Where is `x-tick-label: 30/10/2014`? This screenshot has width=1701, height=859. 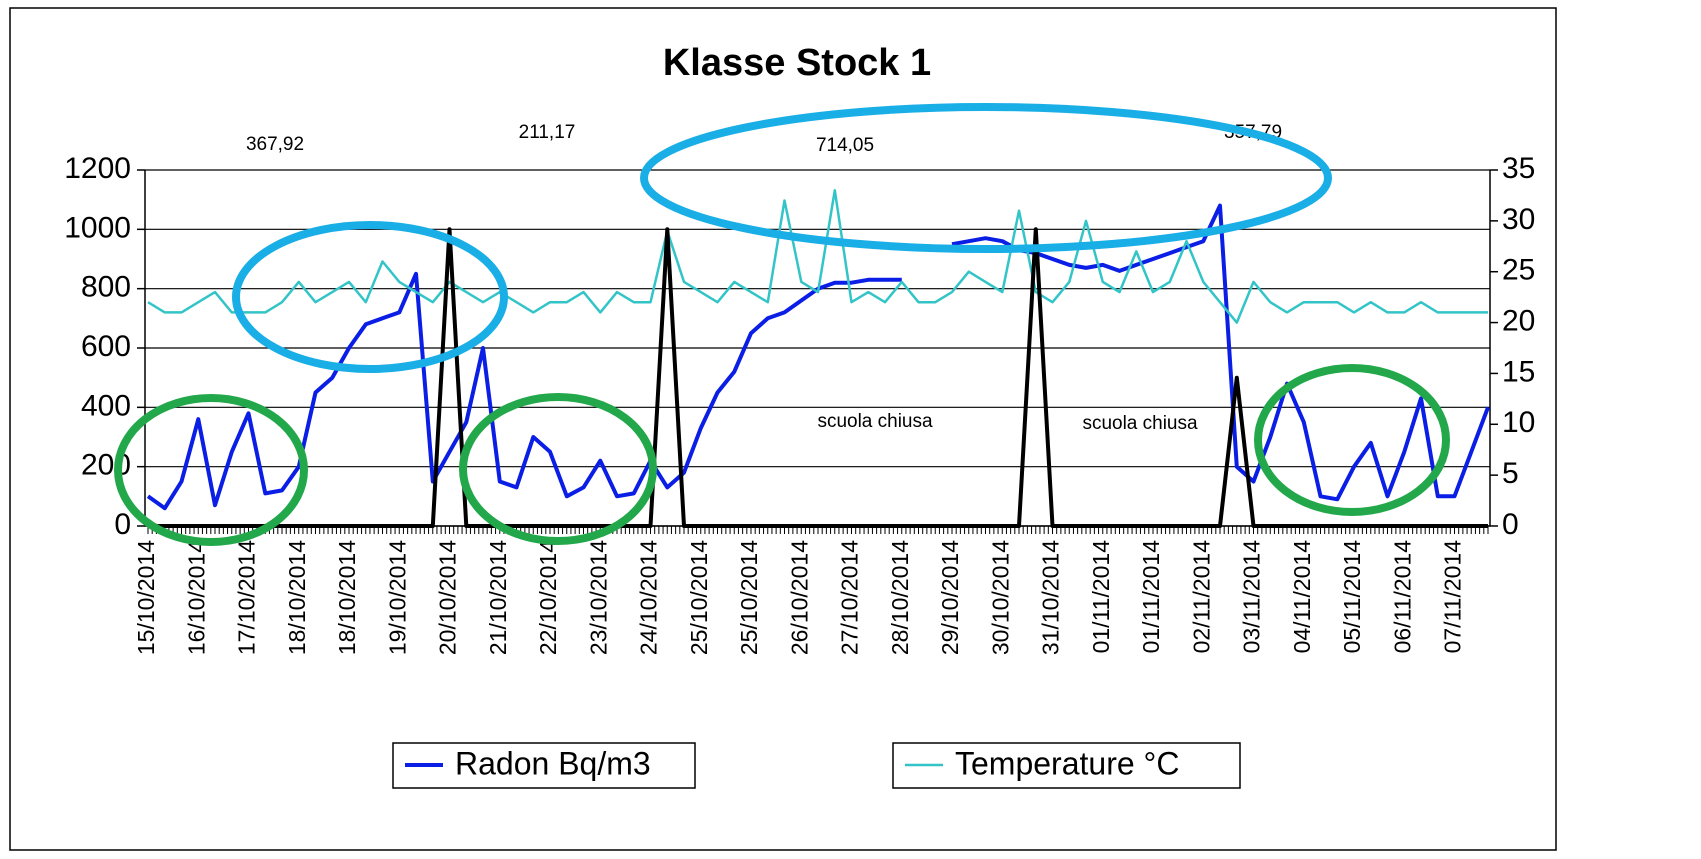
x-tick-label: 30/10/2014 is located at coordinates (1000, 597).